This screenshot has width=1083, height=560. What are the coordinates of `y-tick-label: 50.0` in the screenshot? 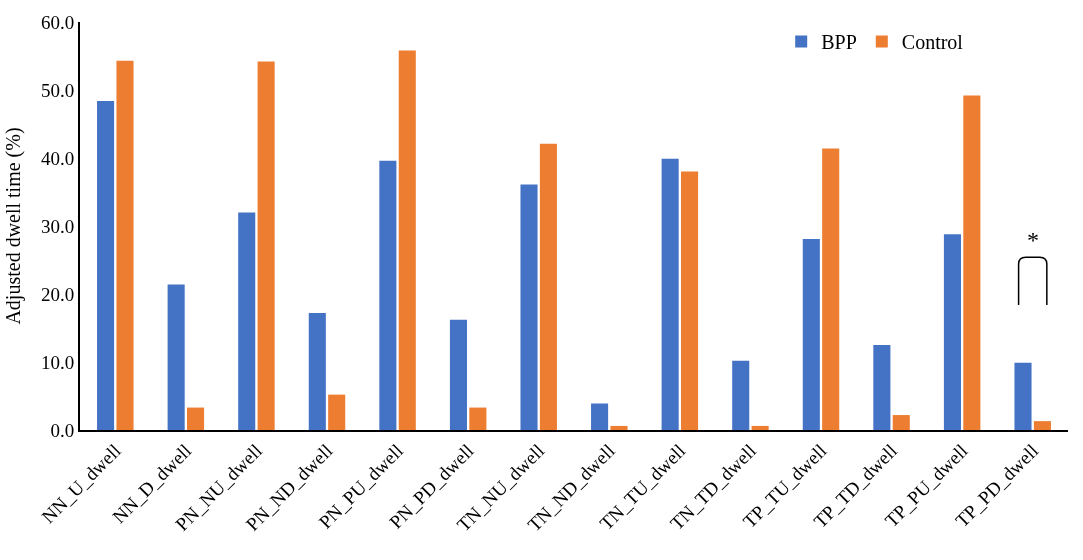 It's located at (57, 90).